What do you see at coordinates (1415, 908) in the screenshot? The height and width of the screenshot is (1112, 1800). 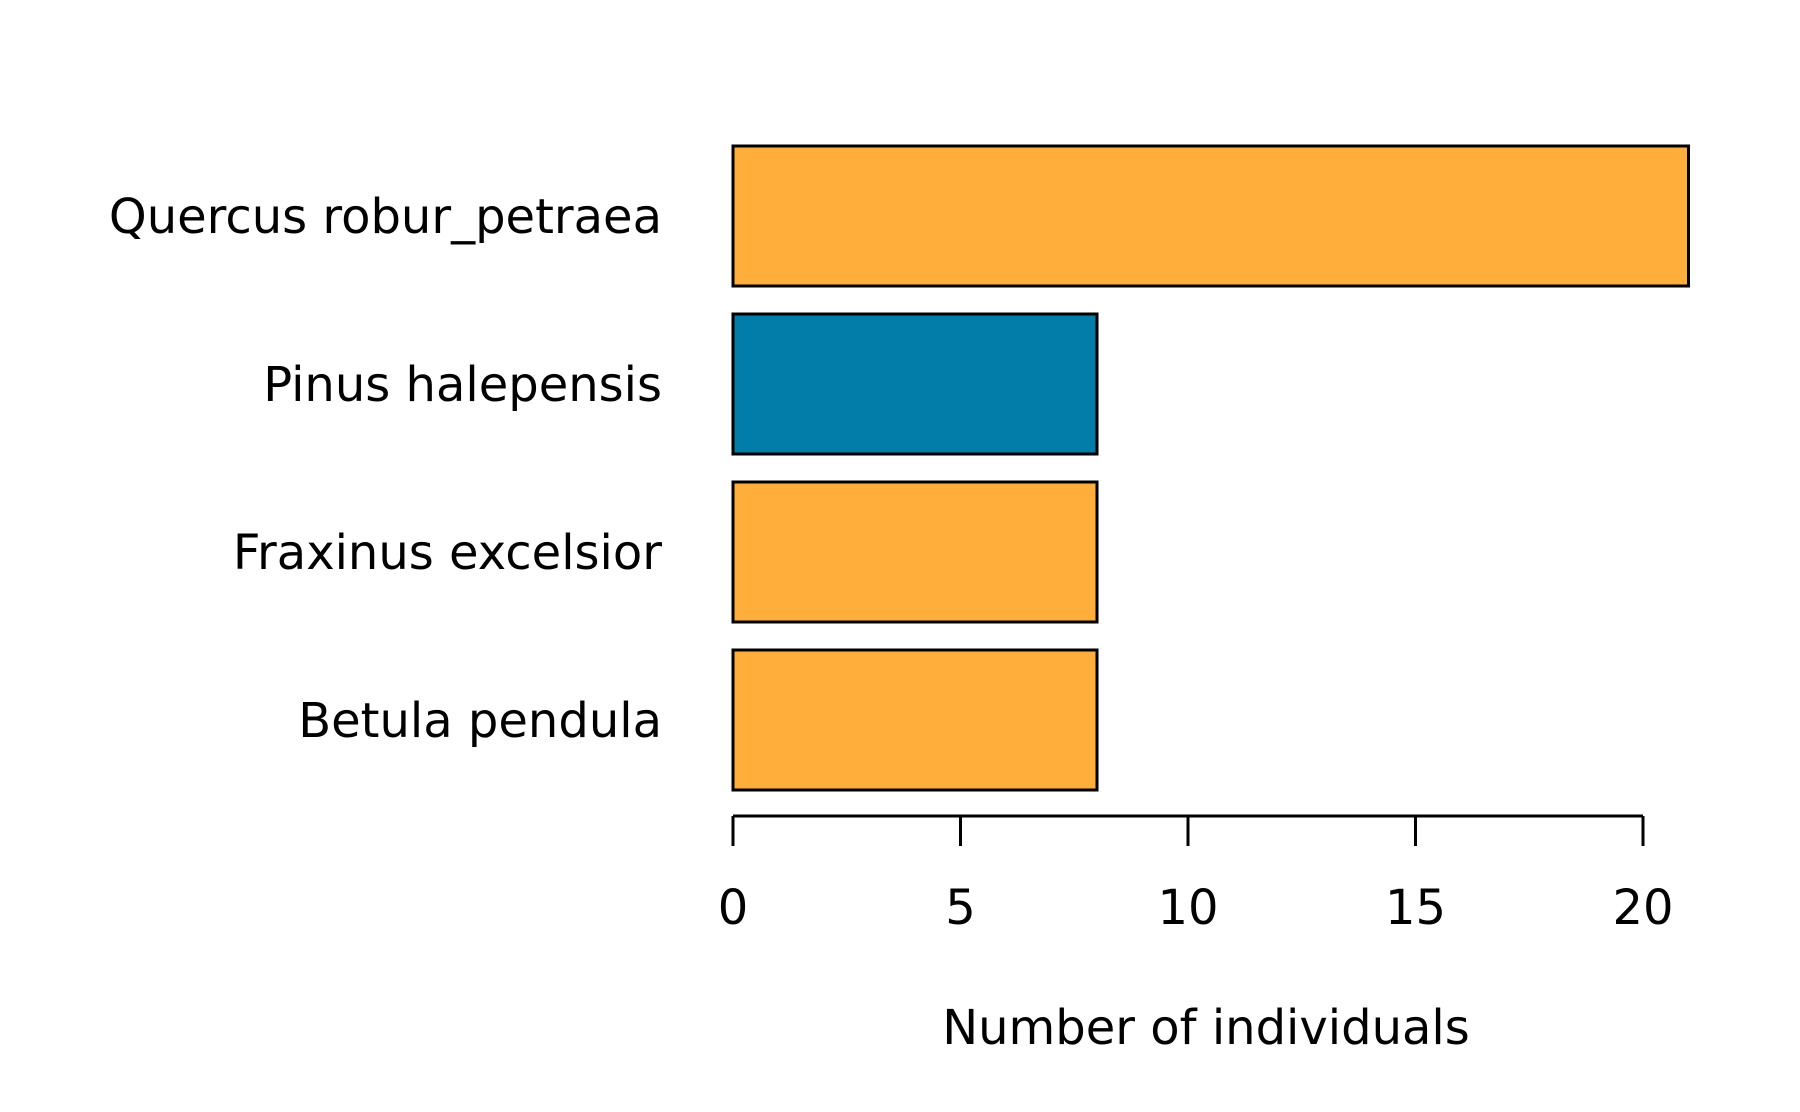 I see `x-tick-label: 15` at bounding box center [1415, 908].